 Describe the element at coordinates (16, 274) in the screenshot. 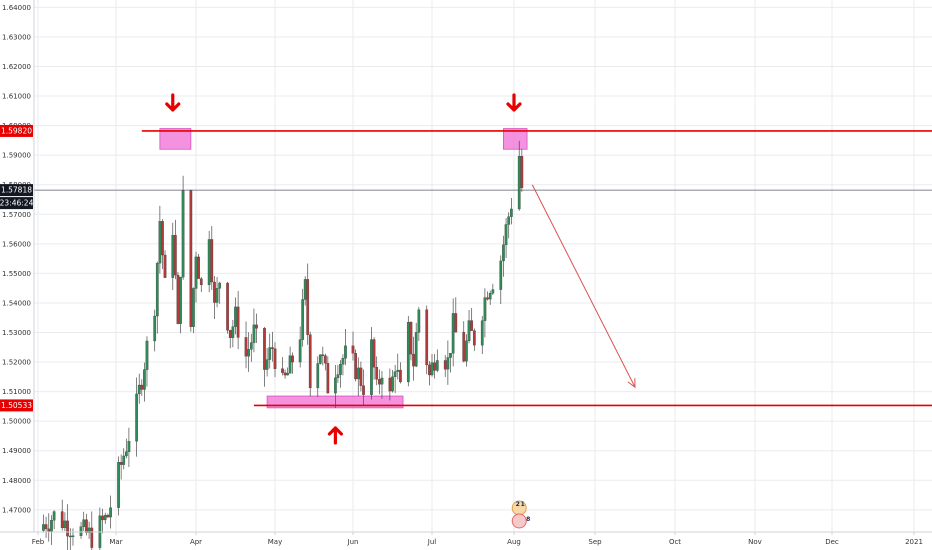

I see `y-tick-label: 1.55000` at that location.